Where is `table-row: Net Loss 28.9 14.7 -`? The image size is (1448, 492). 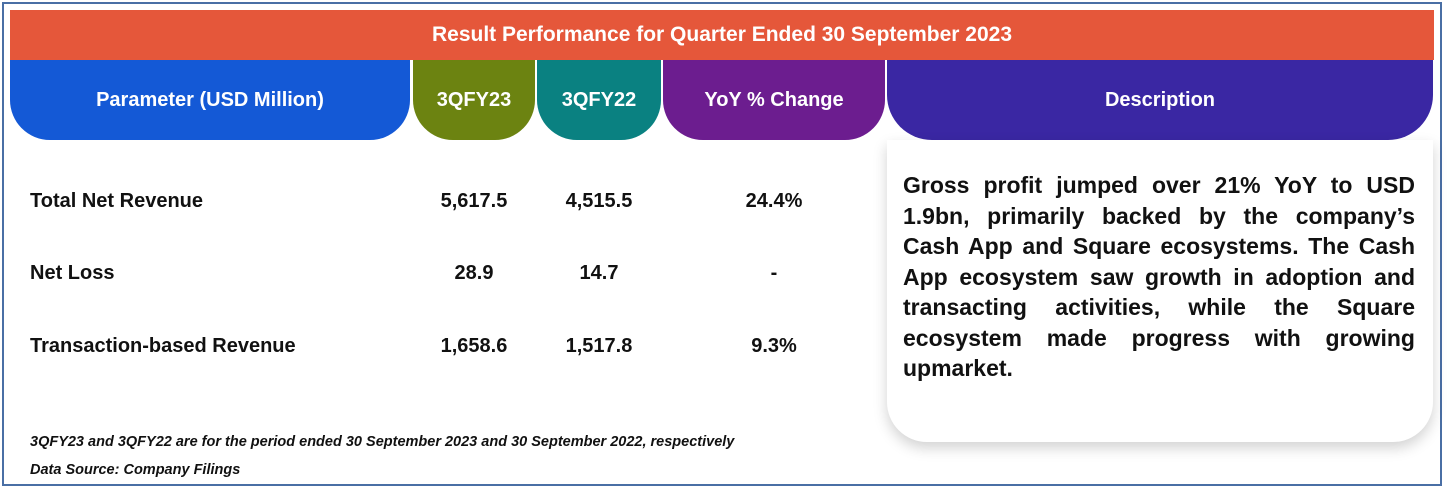 table-row: Net Loss 28.9 14.7 - is located at coordinates (440, 274).